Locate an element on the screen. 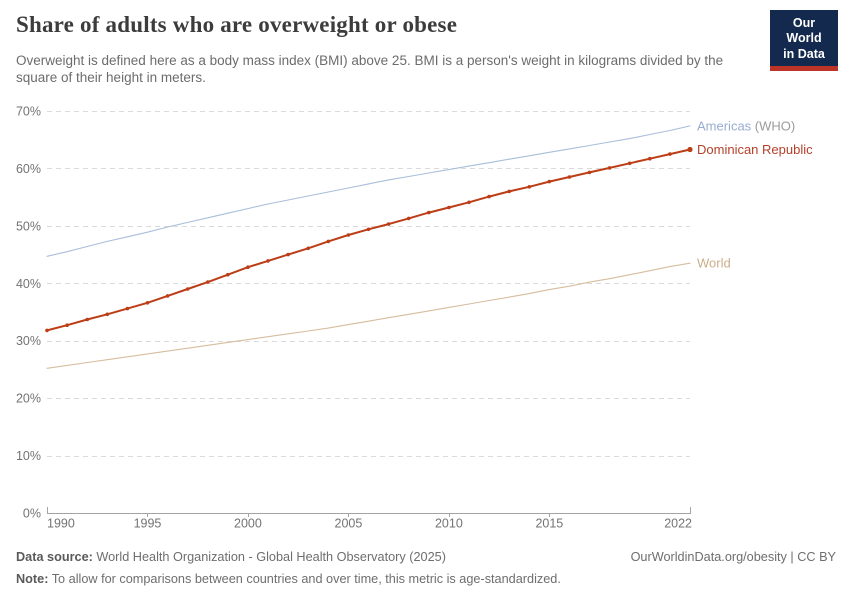  owid-logo: Our World in Data is located at coordinates (804, 40).